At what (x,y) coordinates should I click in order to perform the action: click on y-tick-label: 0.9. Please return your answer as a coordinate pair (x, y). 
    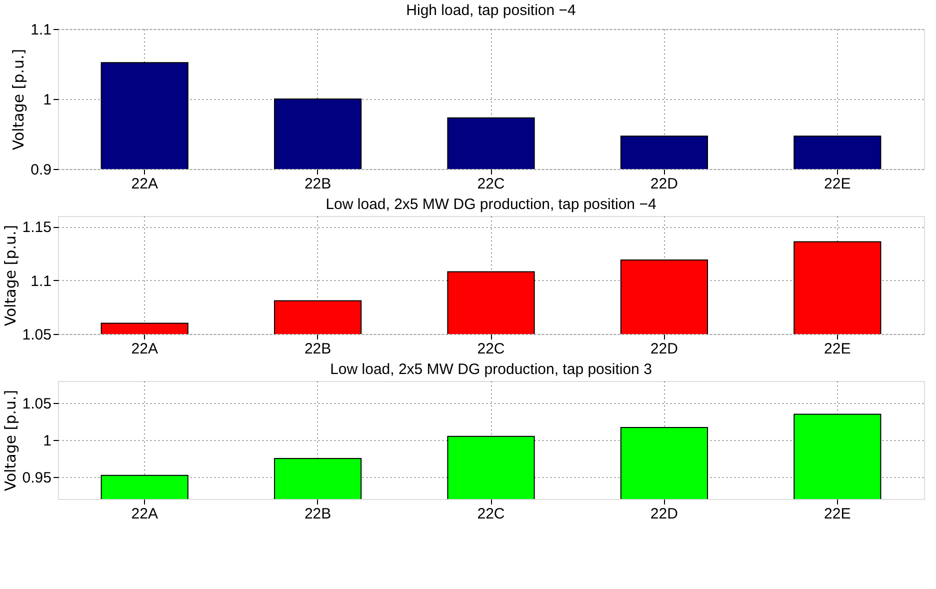
    Looking at the image, I should click on (41, 170).